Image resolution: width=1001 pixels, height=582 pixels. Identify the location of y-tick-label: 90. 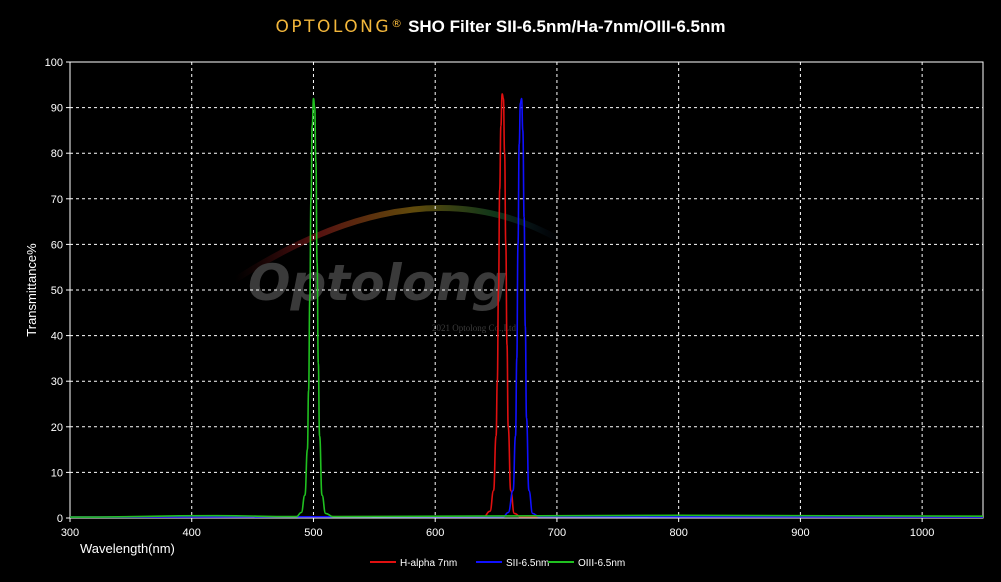
(57, 109).